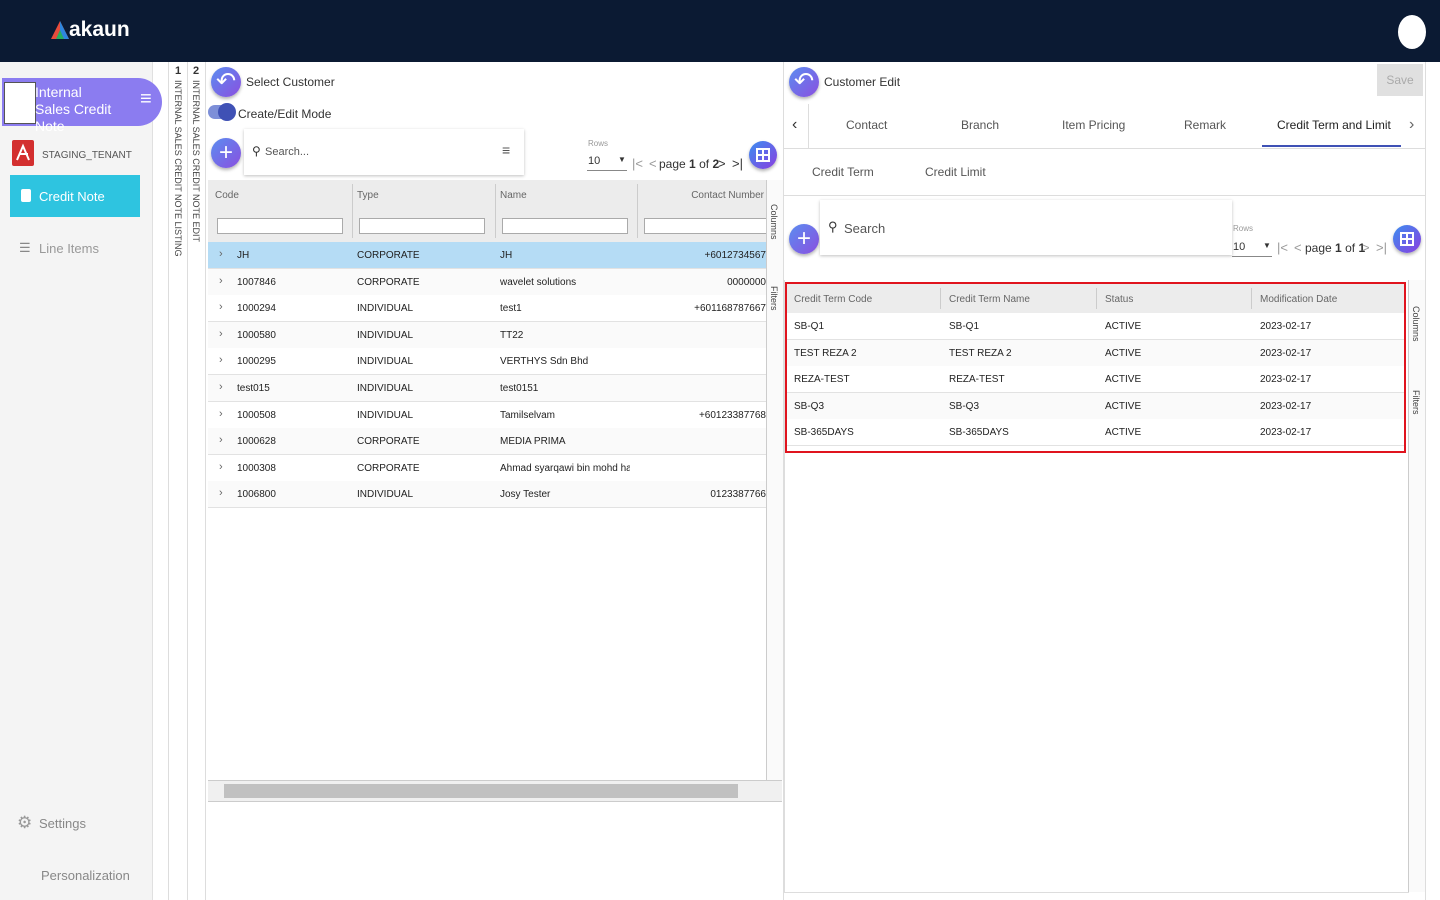  What do you see at coordinates (280, 195) in the screenshot?
I see `column-header: Code` at bounding box center [280, 195].